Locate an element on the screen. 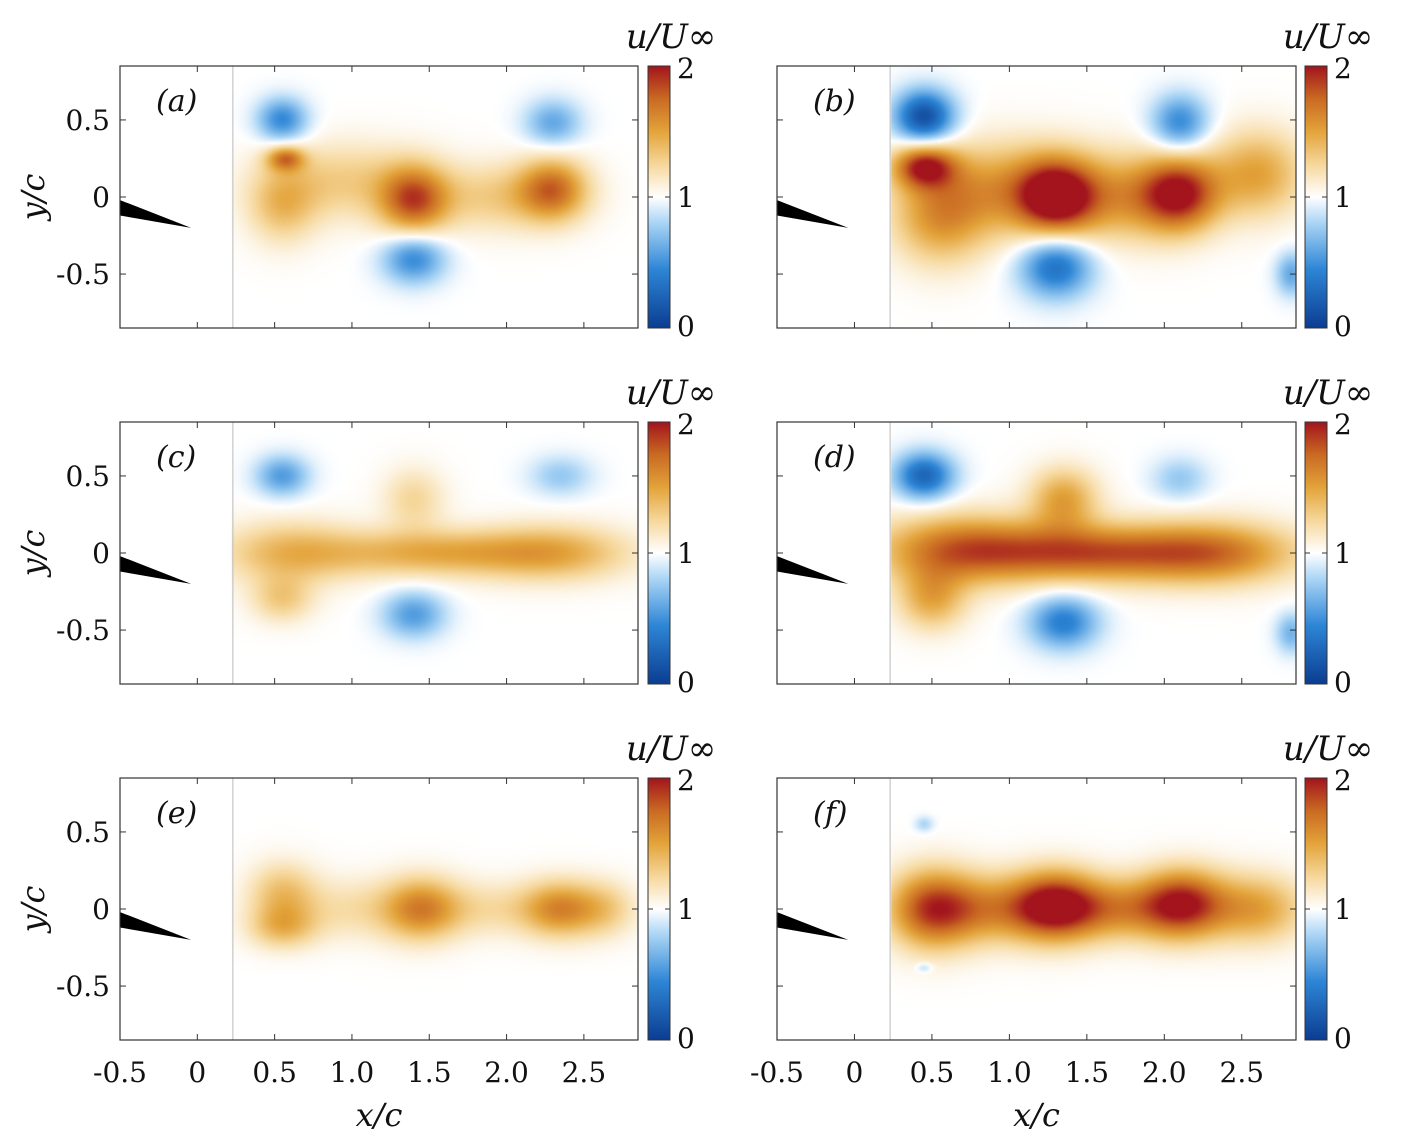 The height and width of the screenshot is (1144, 1411). panel-c: (c) 0.5 0 -0.5 y/c 0 1 2u/U∞ is located at coordinates (365, 536).